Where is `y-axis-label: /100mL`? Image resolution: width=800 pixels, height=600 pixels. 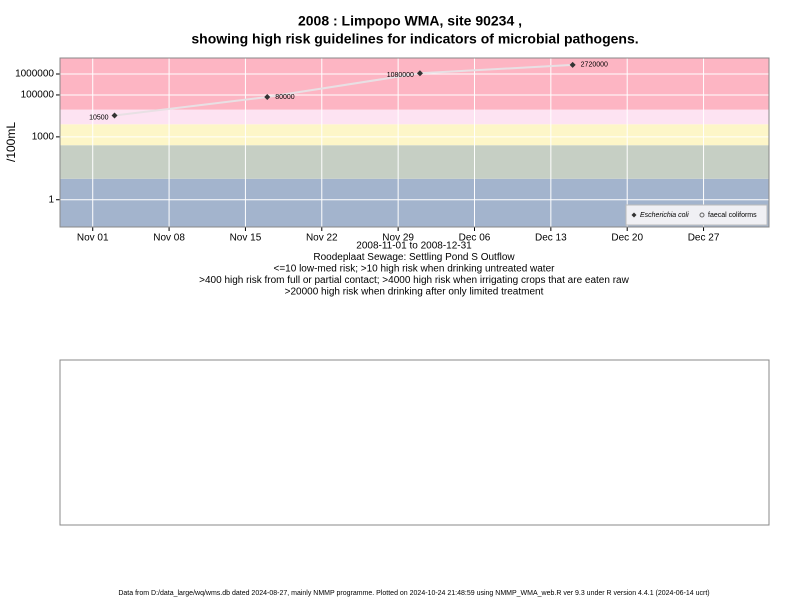
y-axis-label: /100mL is located at coordinates (11, 142).